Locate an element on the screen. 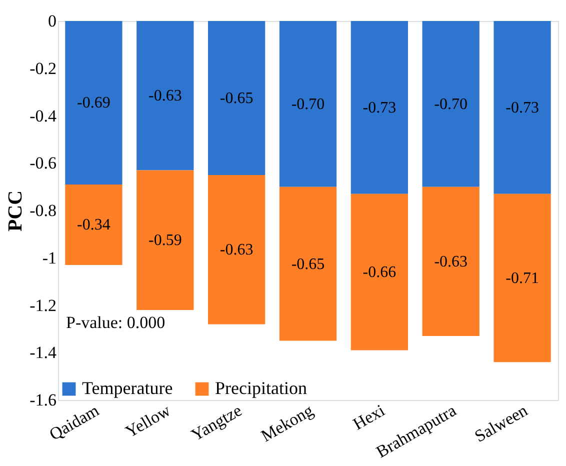  data-label: -0.34 is located at coordinates (93, 225).